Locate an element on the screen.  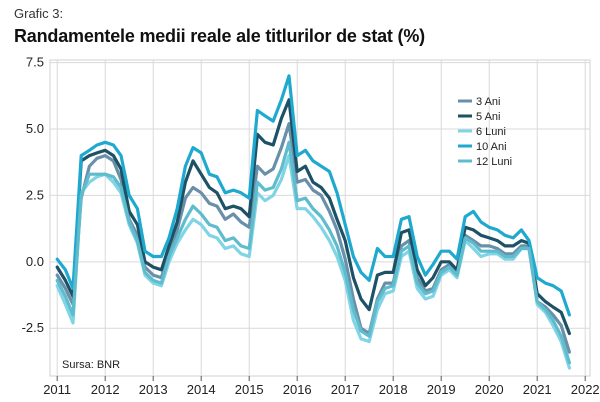
x-tick-label: 2019 is located at coordinates (441, 389).